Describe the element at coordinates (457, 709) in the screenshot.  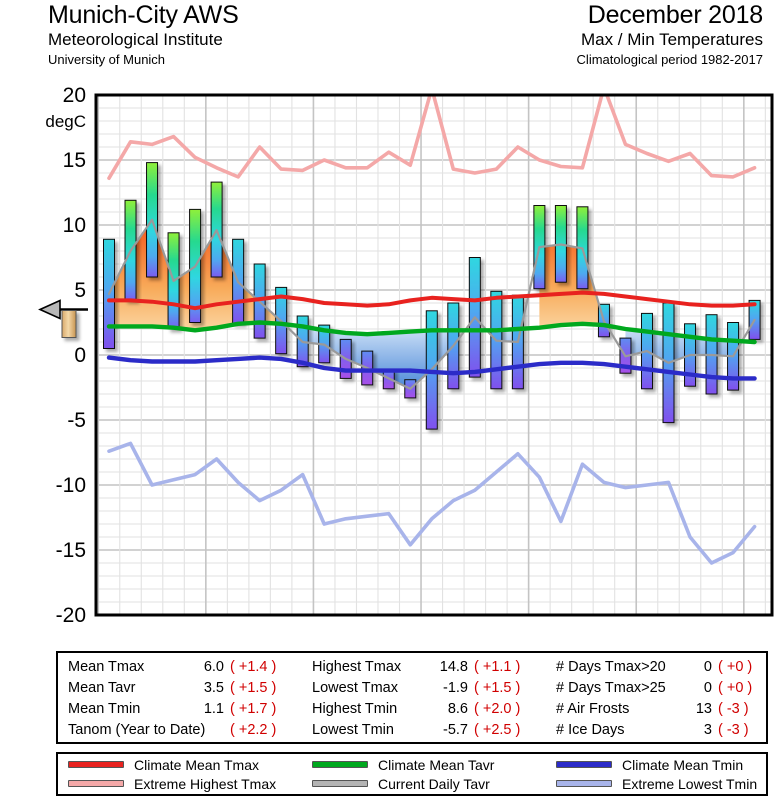
I see `stat-value: 8.6` at that location.